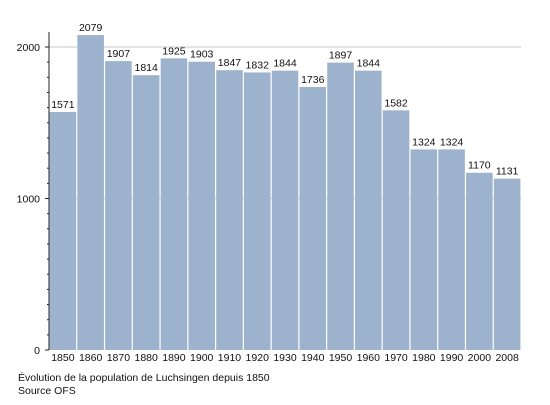 This screenshot has width=550, height=405. I want to click on x-tick-label-1940: 1940, so click(313, 358).